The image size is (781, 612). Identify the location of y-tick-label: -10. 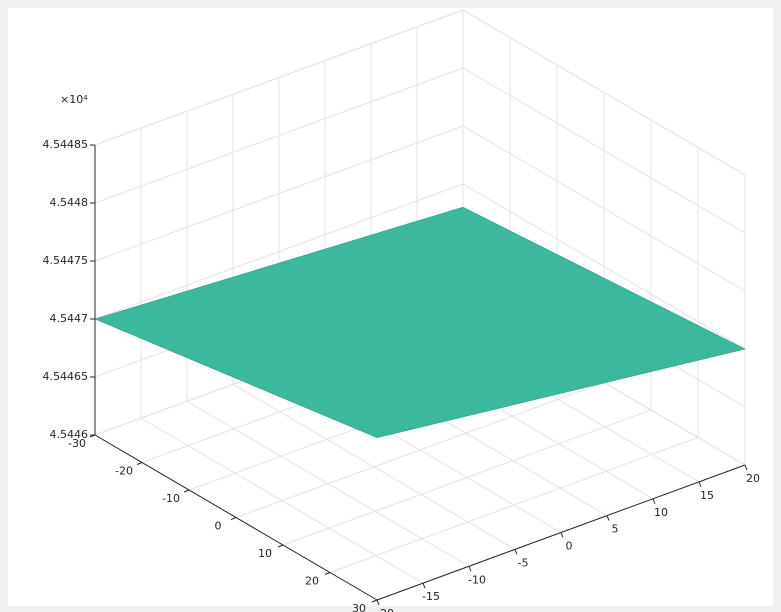
(477, 579).